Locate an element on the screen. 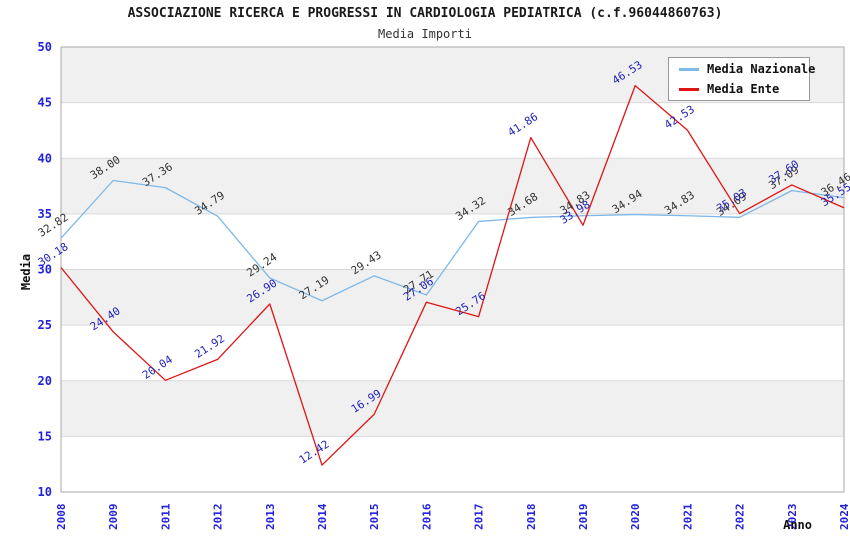 The width and height of the screenshot is (850, 550). y-tick-label: 35 is located at coordinates (45, 214).